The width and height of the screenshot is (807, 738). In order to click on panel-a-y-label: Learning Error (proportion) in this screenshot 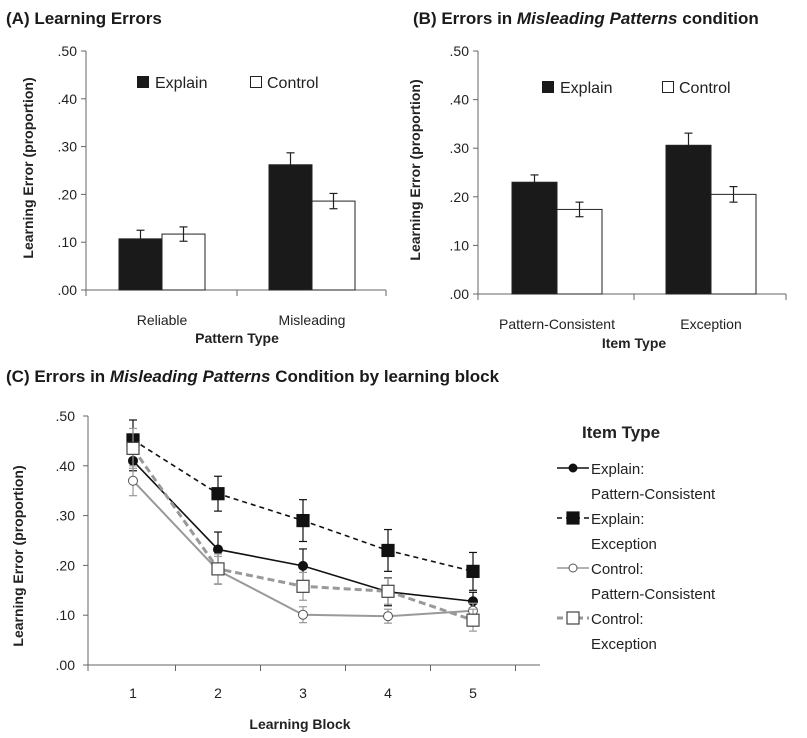, I will do `click(28, 167)`.